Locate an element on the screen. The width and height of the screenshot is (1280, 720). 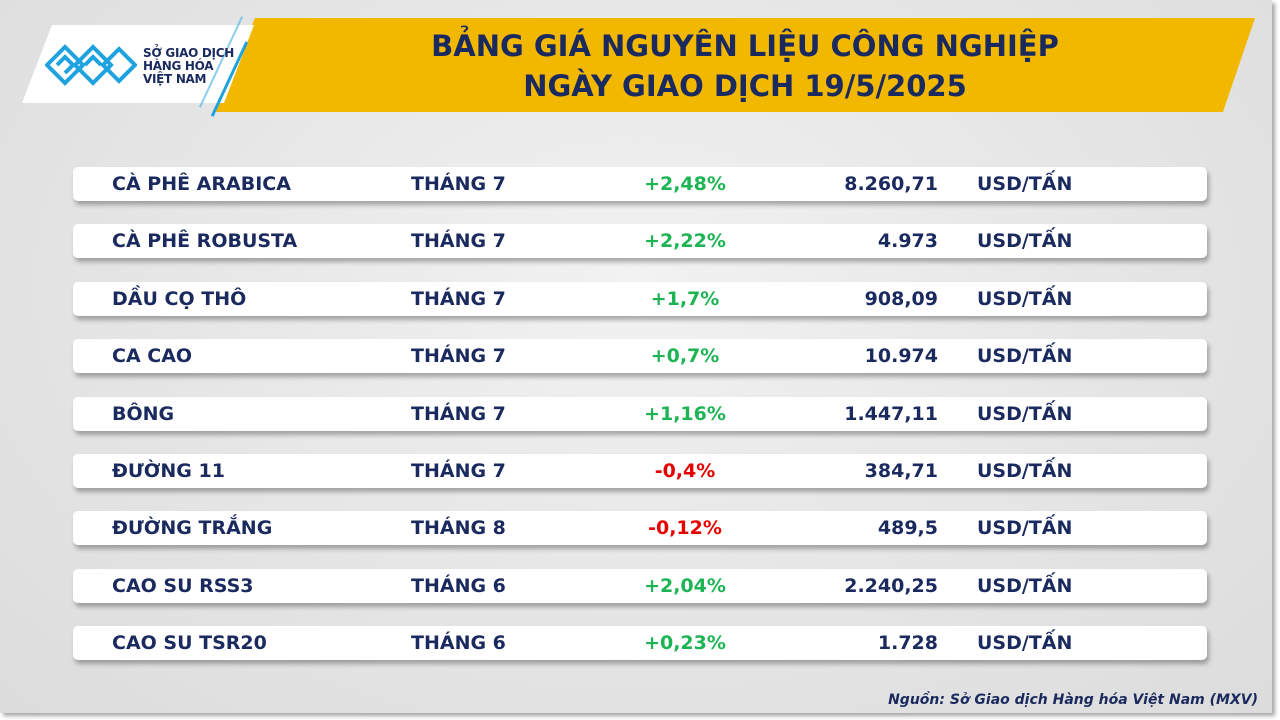
logo-line: SỞ GIAO DỊCH is located at coordinates (188, 53).